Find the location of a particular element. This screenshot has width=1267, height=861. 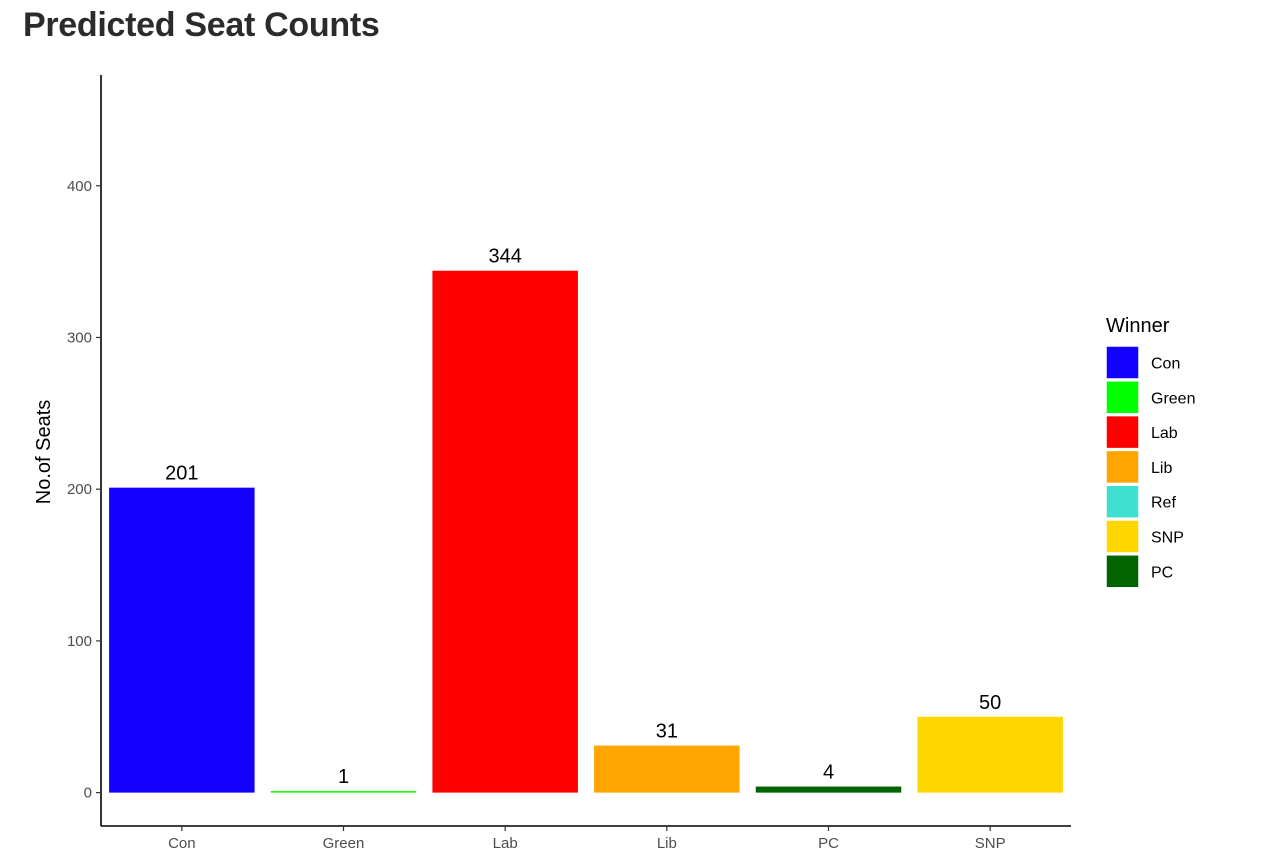

bar-value-label: 31 is located at coordinates (667, 732).